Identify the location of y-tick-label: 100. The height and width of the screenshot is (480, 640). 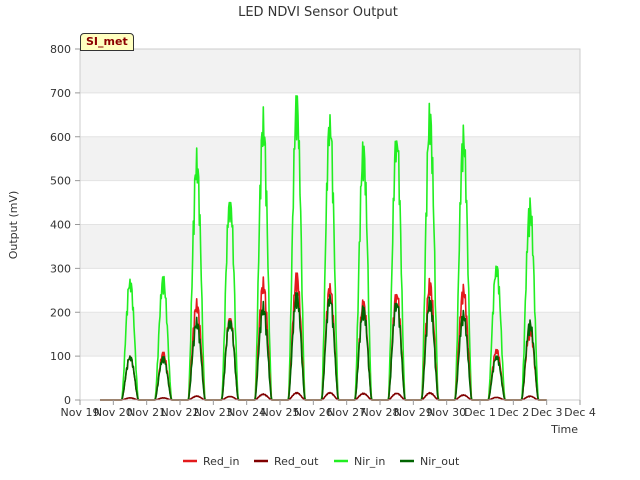
(60, 356).